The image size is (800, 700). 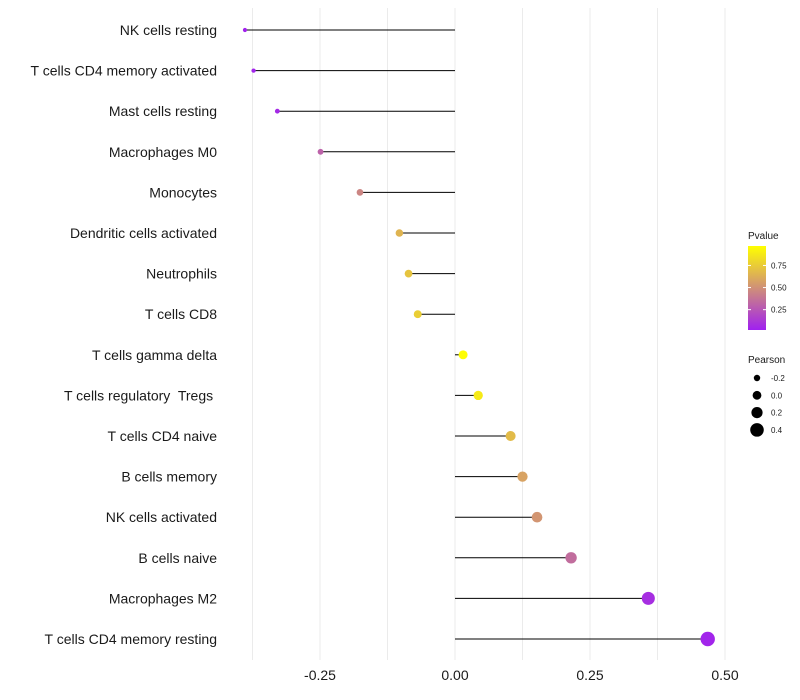 What do you see at coordinates (320, 675) in the screenshot?
I see `x-axis-tick-label: -0.25` at bounding box center [320, 675].